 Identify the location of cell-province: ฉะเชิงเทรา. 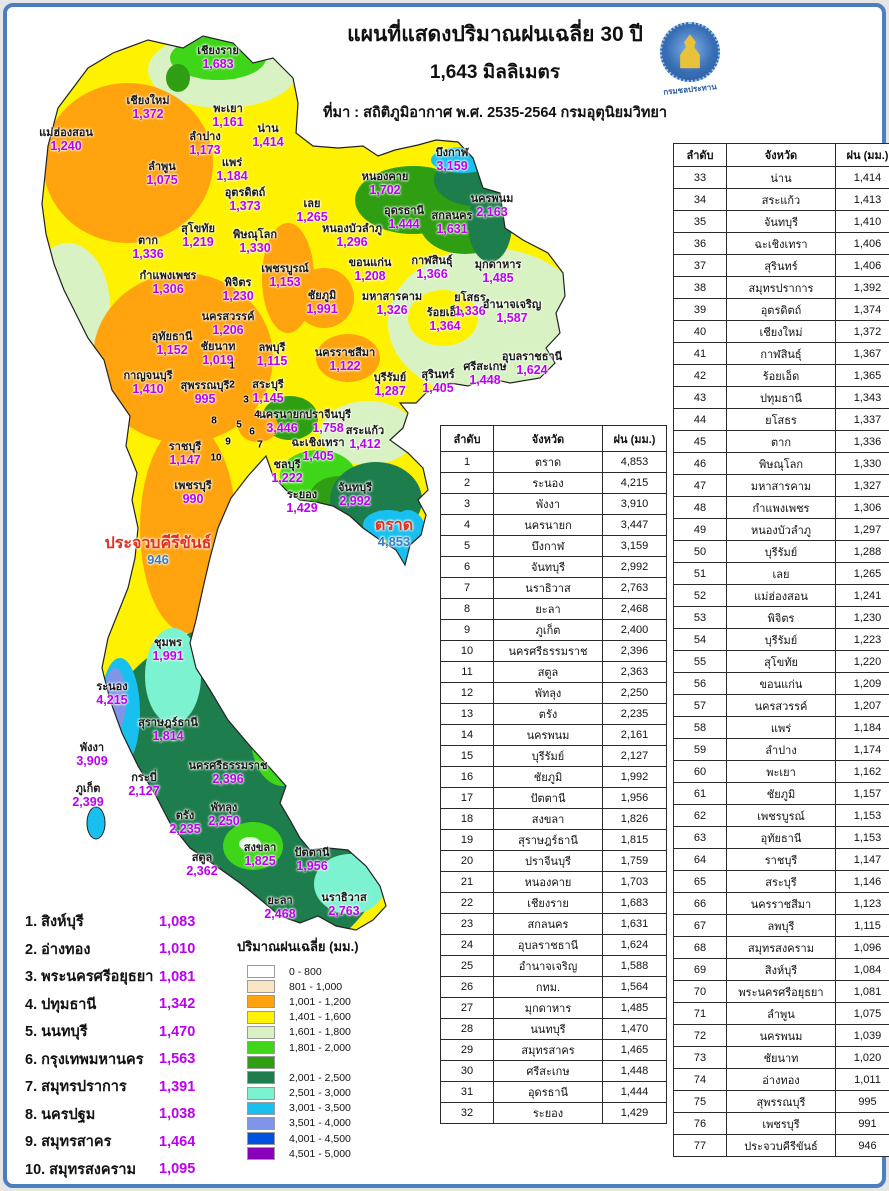
(781, 243).